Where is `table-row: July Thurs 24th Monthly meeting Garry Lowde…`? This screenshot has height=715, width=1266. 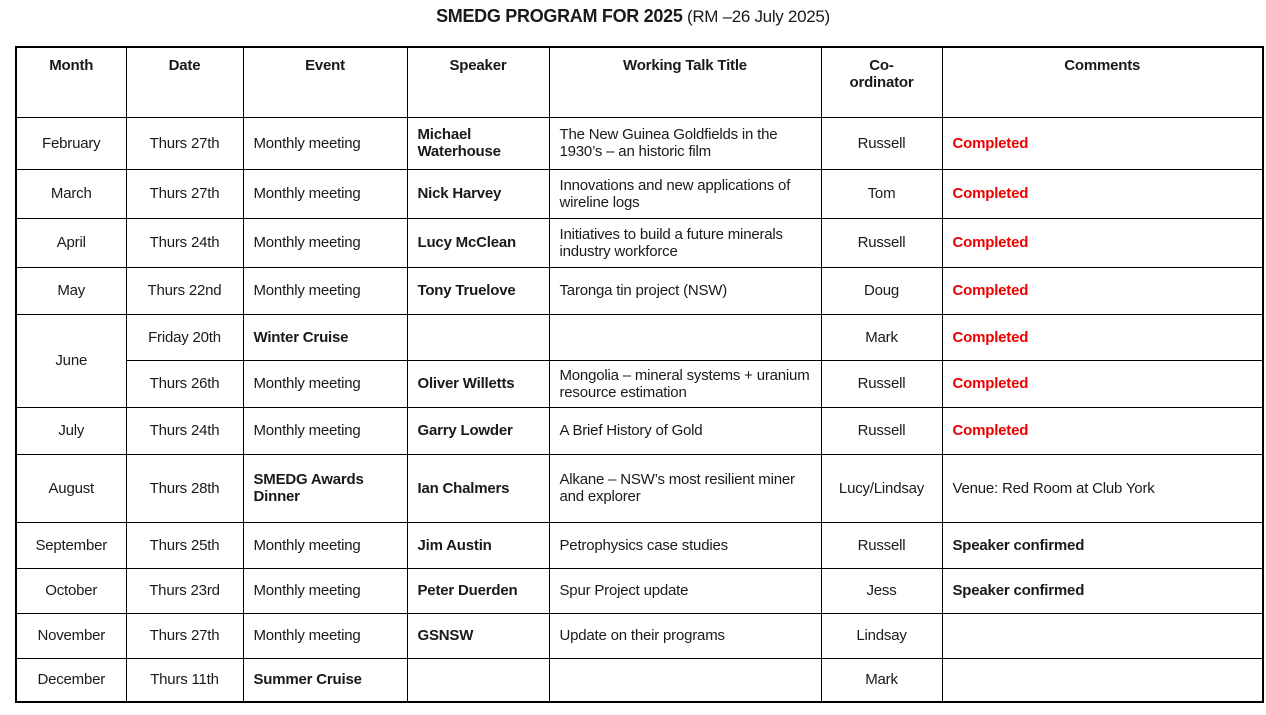 table-row: July Thurs 24th Monthly meeting Garry Lowde… is located at coordinates (639, 430).